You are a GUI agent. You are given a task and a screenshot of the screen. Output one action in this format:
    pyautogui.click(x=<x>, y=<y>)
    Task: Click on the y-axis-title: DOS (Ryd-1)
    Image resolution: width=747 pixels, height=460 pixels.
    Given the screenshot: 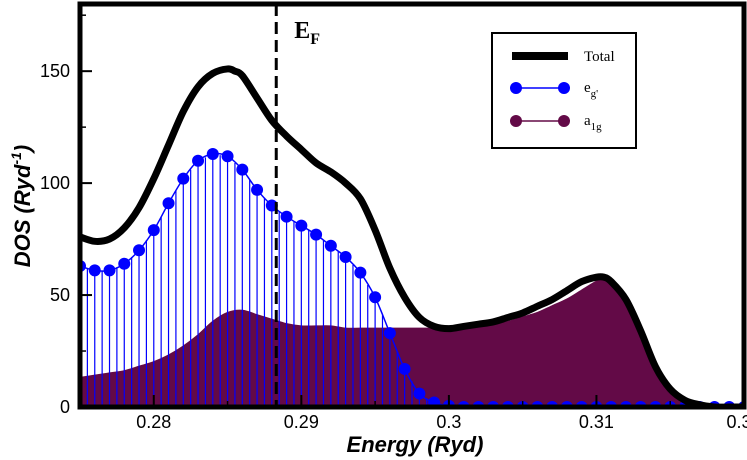 What is the action you would take?
    pyautogui.click(x=21, y=206)
    